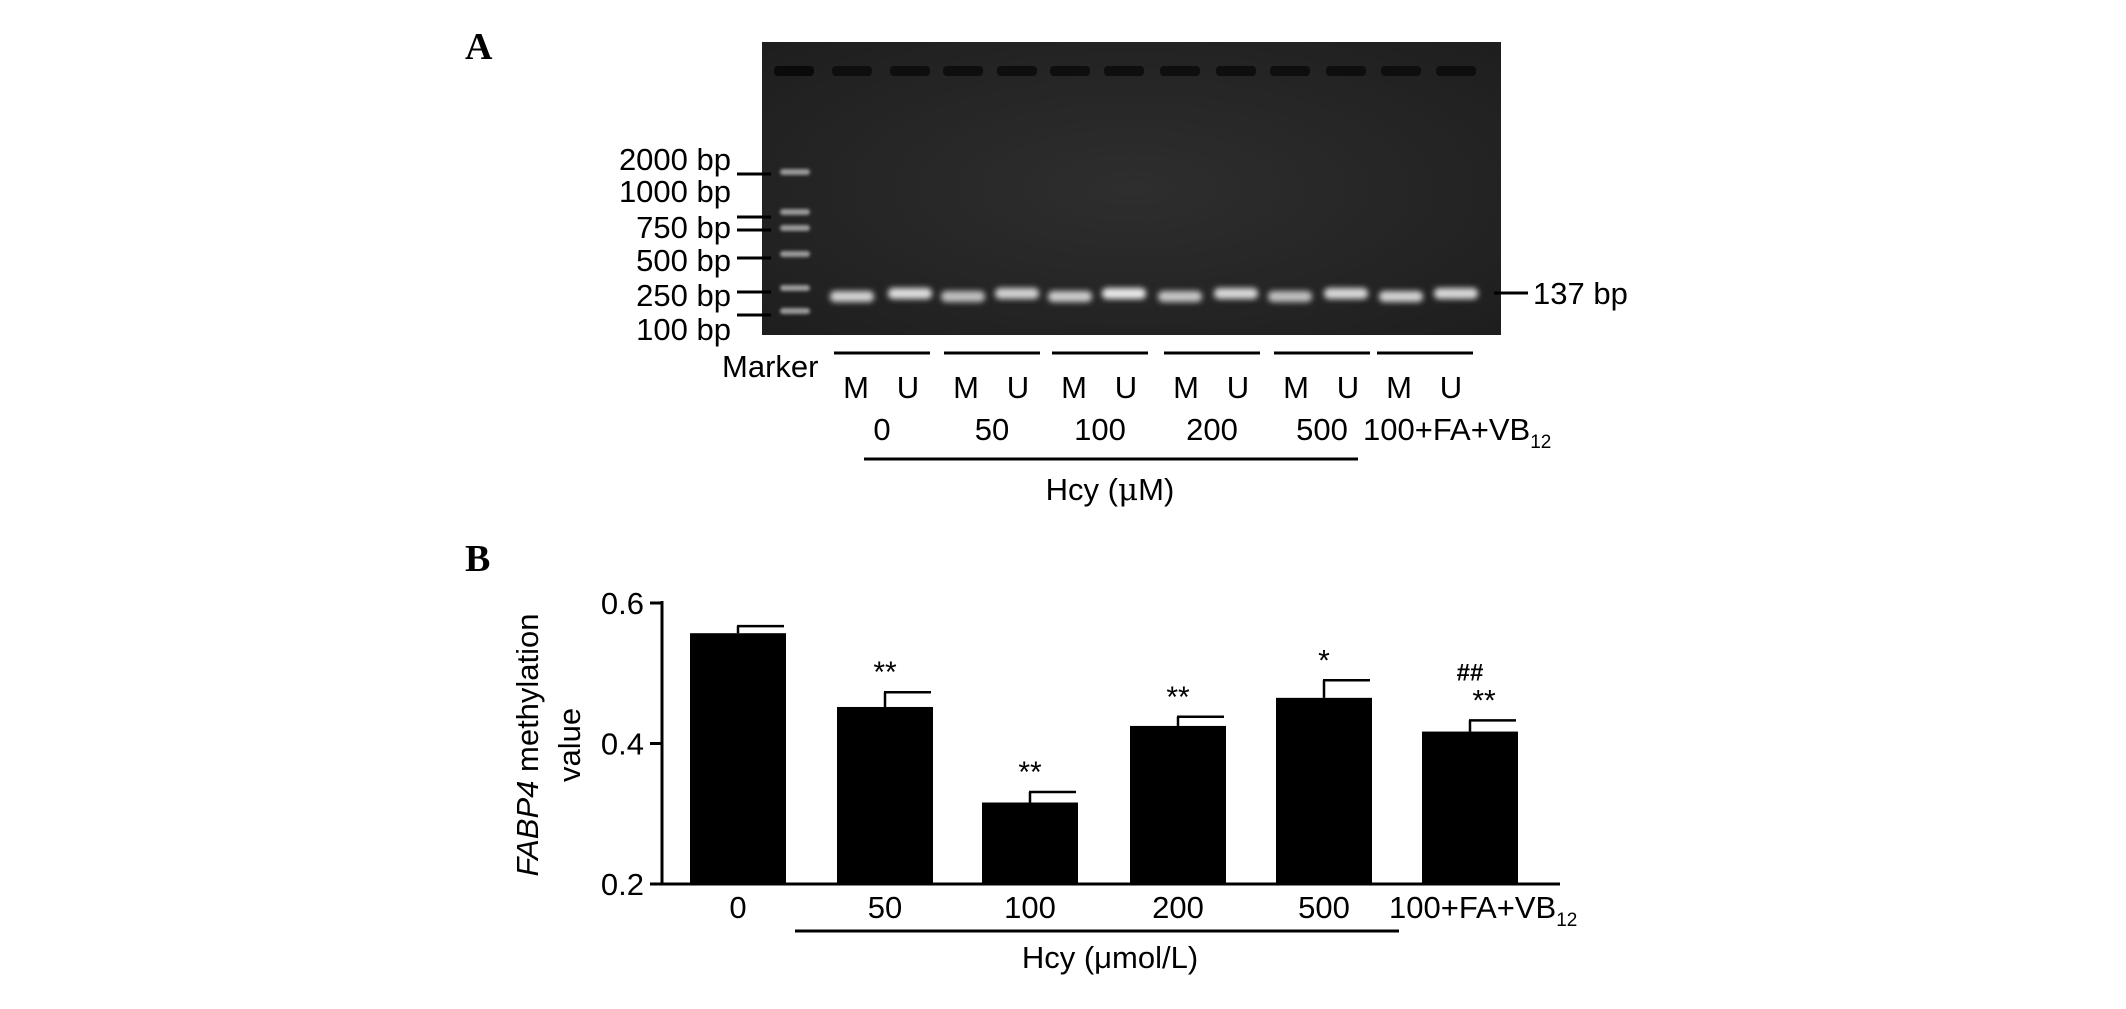 This screenshot has width=2126, height=1009. I want to click on x-tick-label: 200, so click(1178, 907).